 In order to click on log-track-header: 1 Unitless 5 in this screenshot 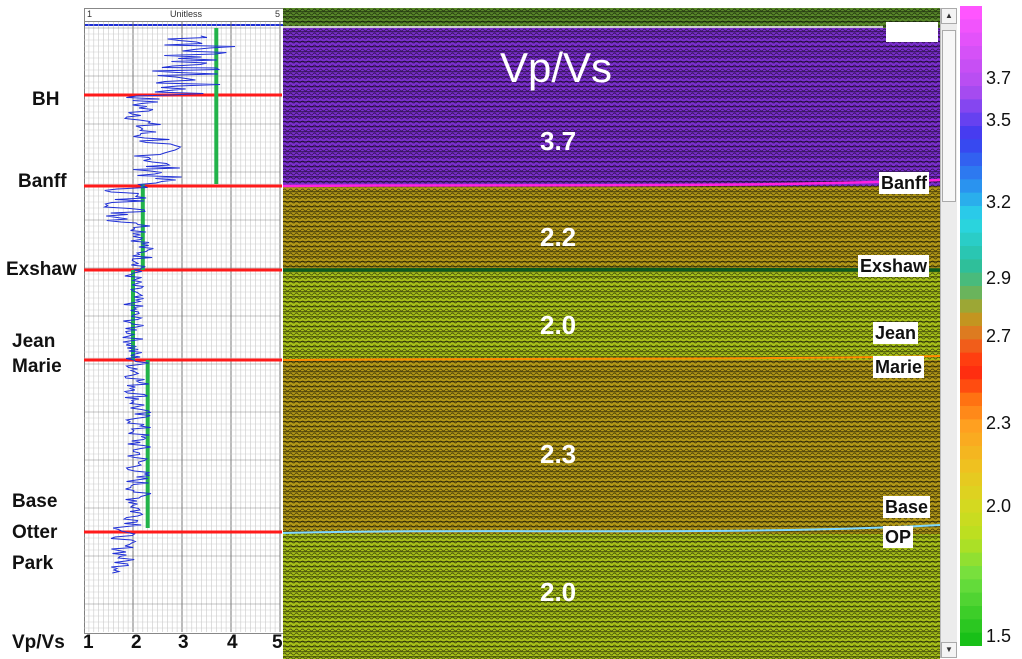, I will do `click(184, 15)`.